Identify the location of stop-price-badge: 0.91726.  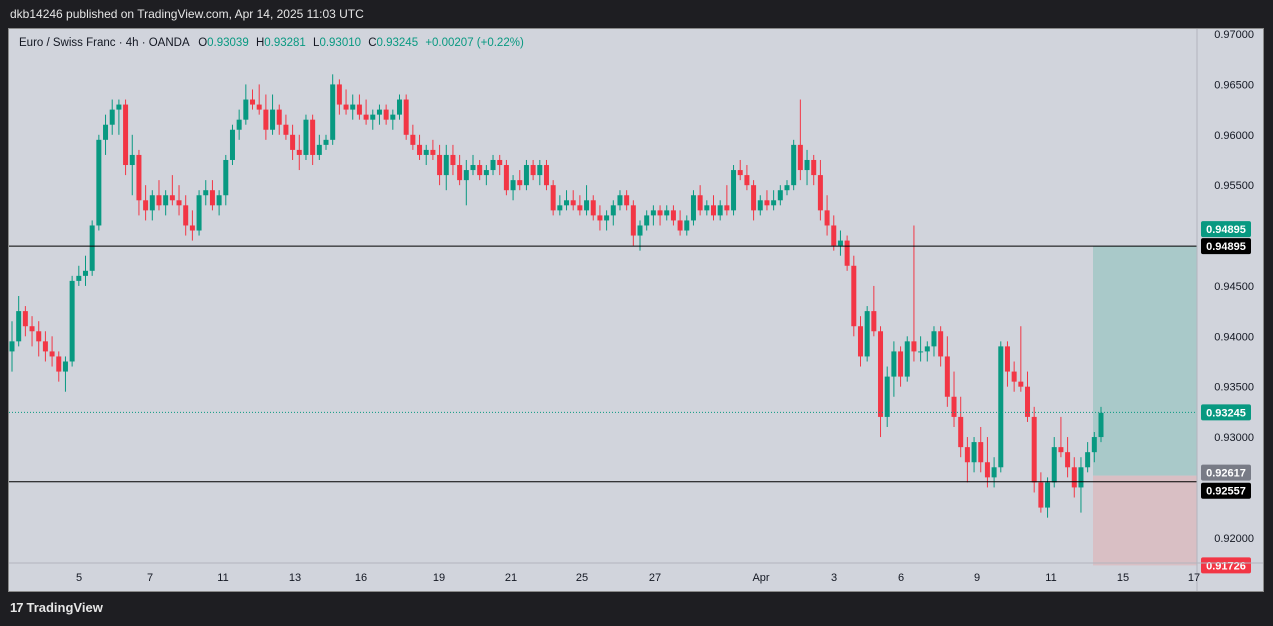
(1226, 565).